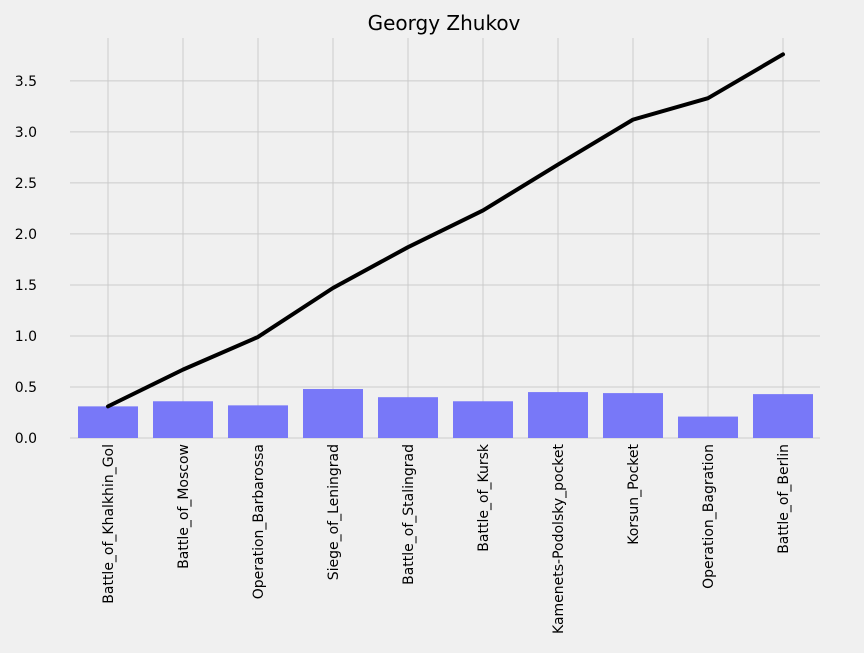  Describe the element at coordinates (334, 512) in the screenshot. I see `x-tick-label: Siege_of_Leningrad` at that location.